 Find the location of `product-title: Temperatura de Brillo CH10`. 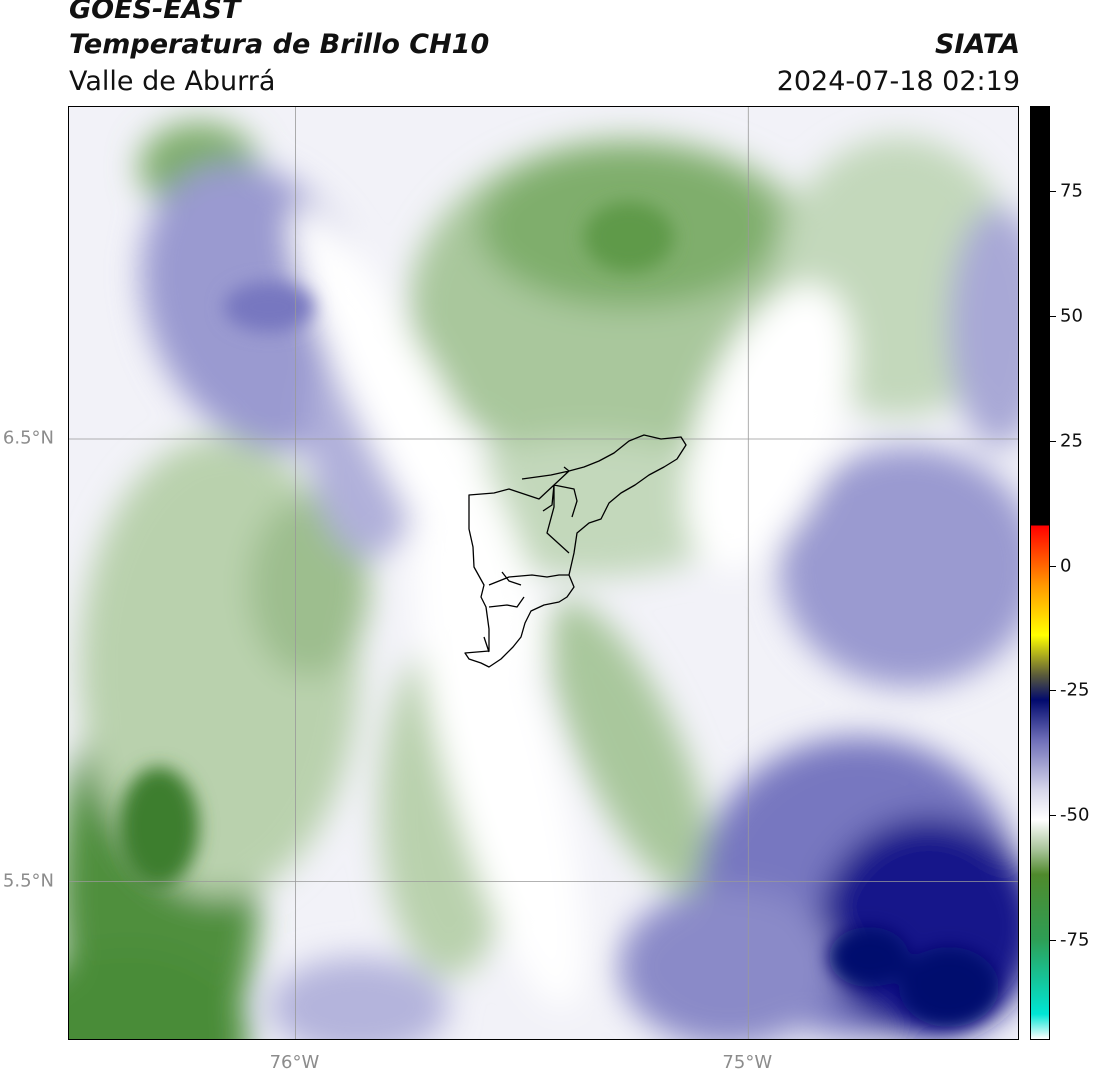

product-title: Temperatura de Brillo CH10 is located at coordinates (279, 44).